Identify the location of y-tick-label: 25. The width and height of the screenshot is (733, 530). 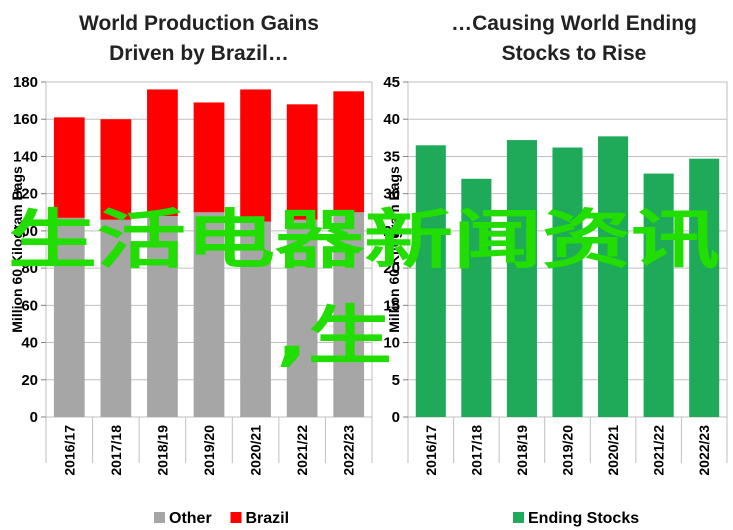
(391, 231).